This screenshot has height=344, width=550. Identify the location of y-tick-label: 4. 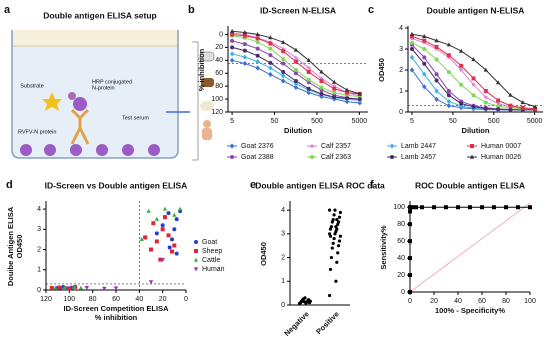
(401, 28).